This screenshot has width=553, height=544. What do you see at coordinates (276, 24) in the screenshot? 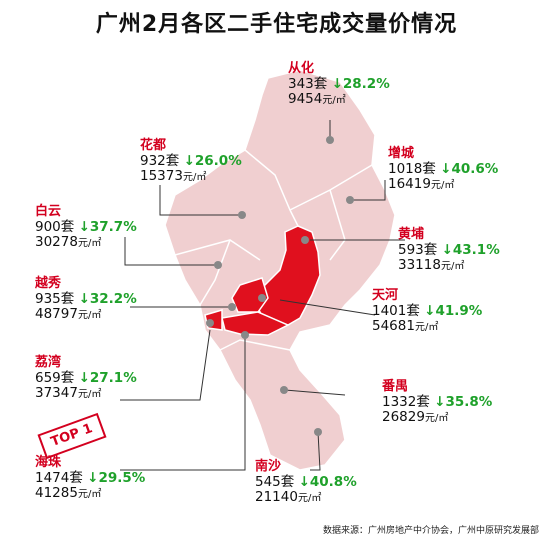
I see `page-title: 广州2月各区二手住宅成交量价情况` at bounding box center [276, 24].